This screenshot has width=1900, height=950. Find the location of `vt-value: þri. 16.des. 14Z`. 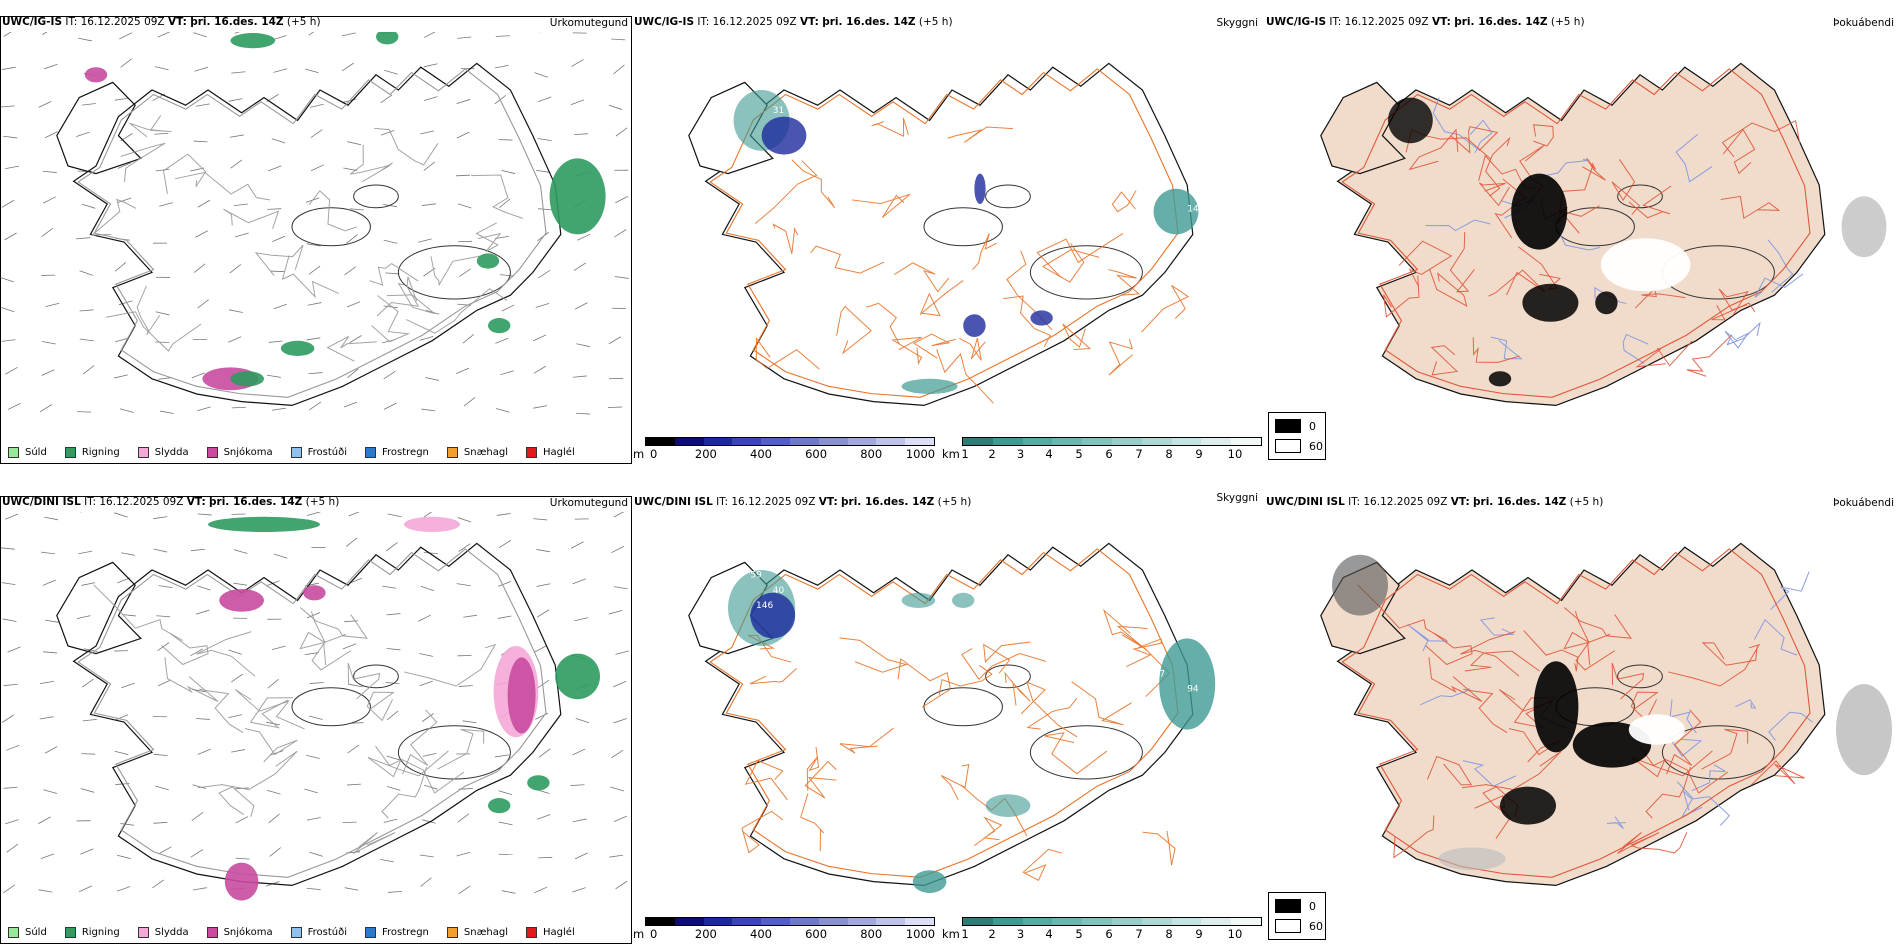

vt-value: þri. 16.des. 14Z is located at coordinates (869, 22).